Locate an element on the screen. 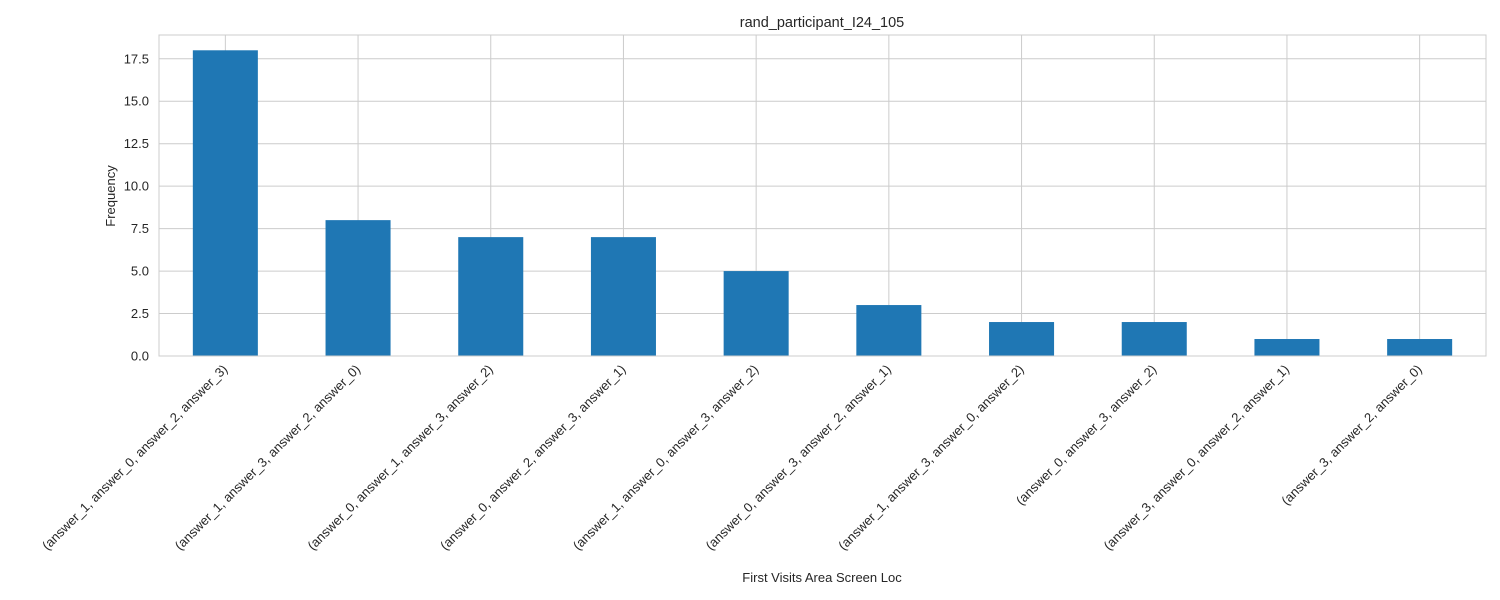  y-tick-label: 0.0 is located at coordinates (140, 356).